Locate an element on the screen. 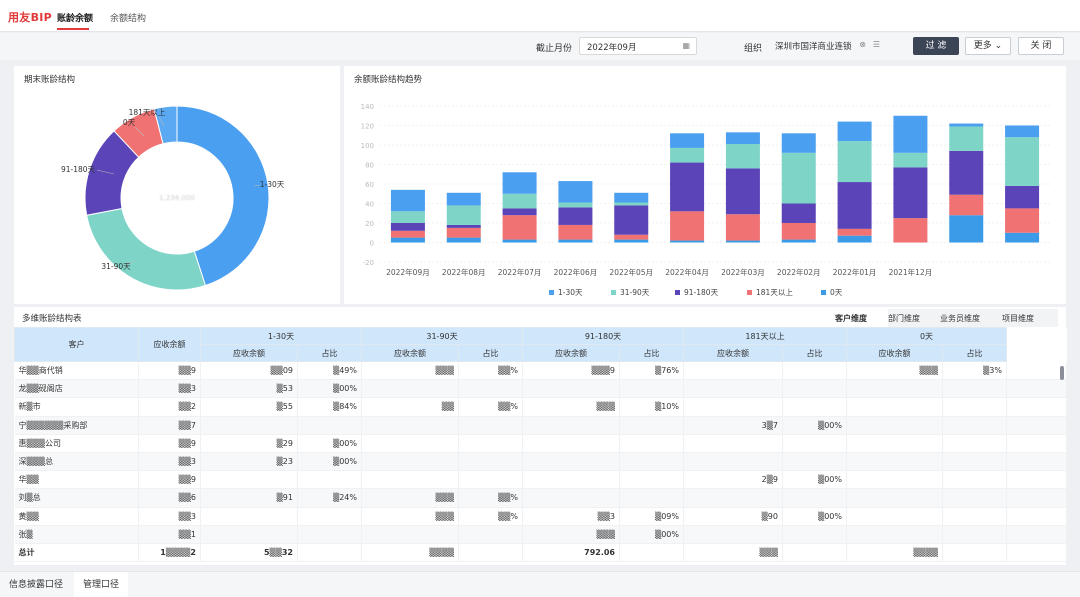  total-row: 总计 1▒▒▒▒2 5▒▒32 ▒▒▒▒ 792.06 ▒▒▒ ▒▒▒▒ is located at coordinates (540, 552).